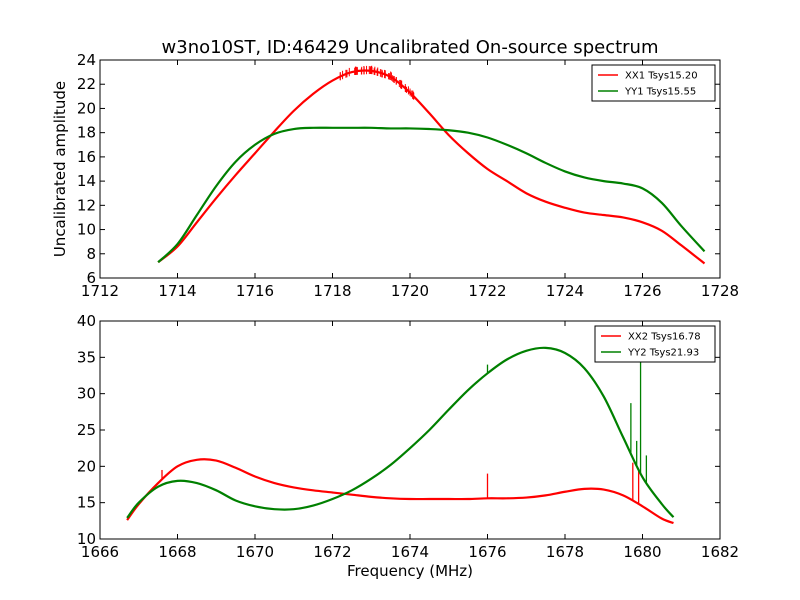 This screenshot has width=800, height=600. What do you see at coordinates (642, 291) in the screenshot?
I see `x-tick-label: 1726` at bounding box center [642, 291].